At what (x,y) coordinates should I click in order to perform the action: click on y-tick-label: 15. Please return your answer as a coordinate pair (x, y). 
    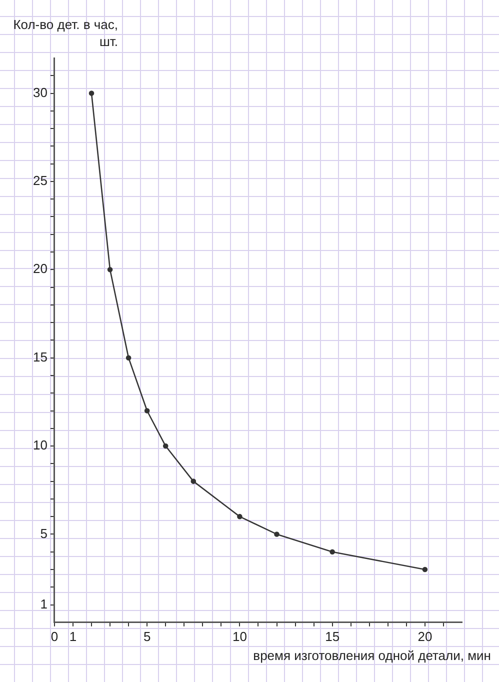
    Looking at the image, I should click on (40, 356).